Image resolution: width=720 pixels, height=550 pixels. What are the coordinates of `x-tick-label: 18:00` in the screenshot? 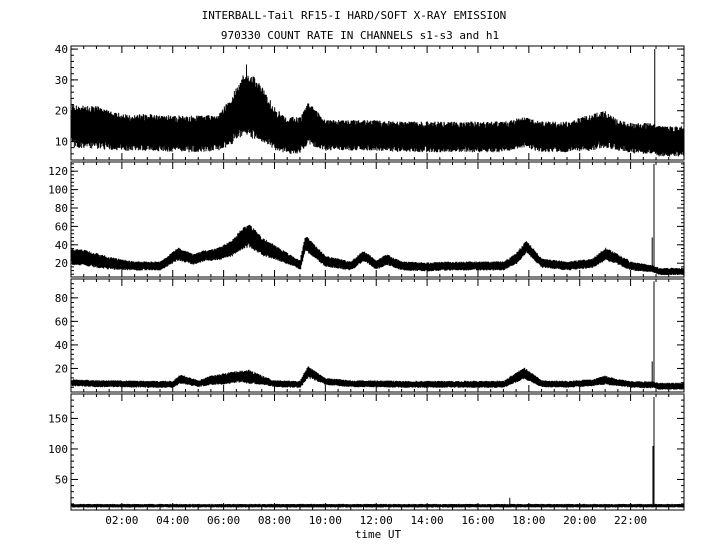 It's located at (528, 520).